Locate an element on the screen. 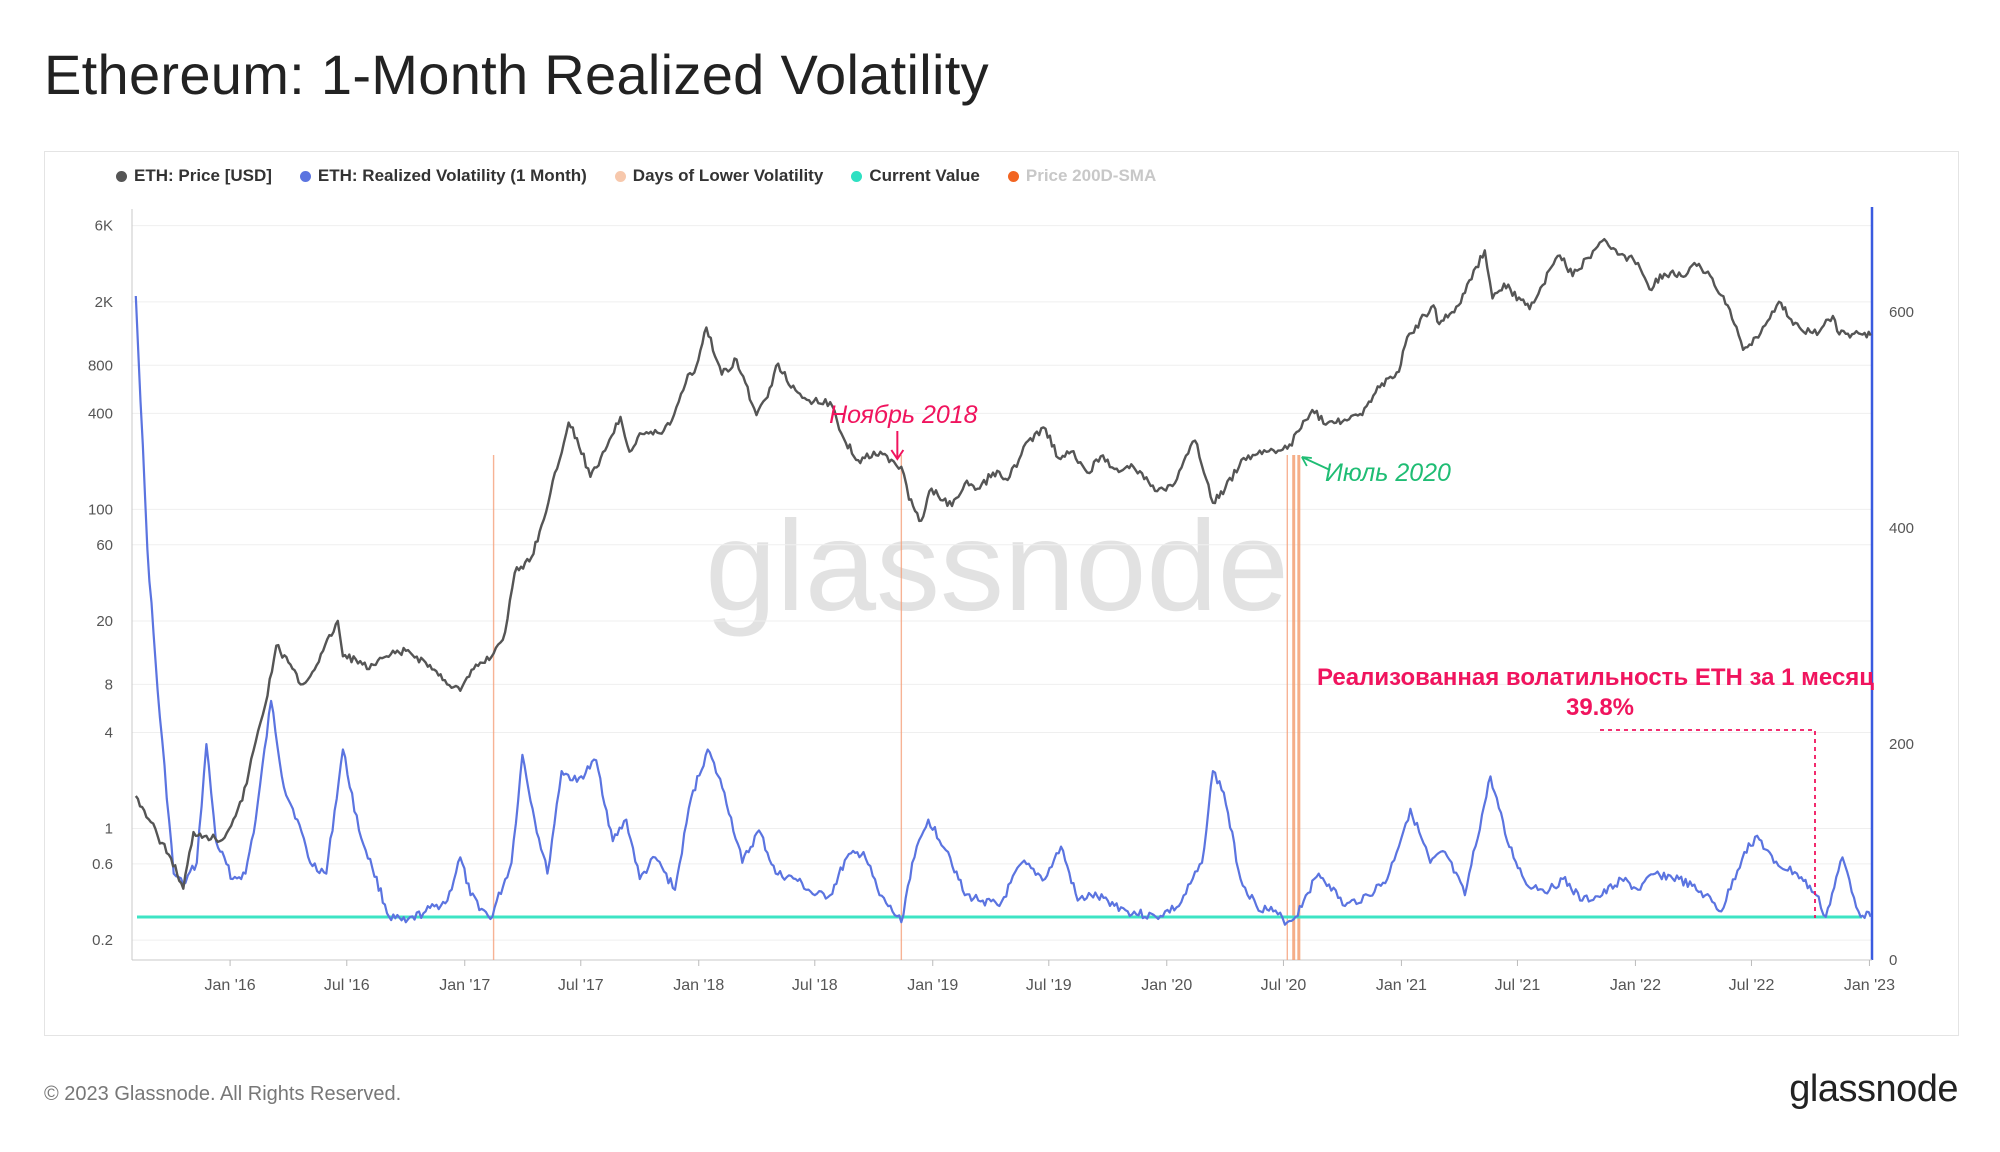  legend-item-volatility: ETH: Realized Volatility (1 Month) is located at coordinates (443, 176).